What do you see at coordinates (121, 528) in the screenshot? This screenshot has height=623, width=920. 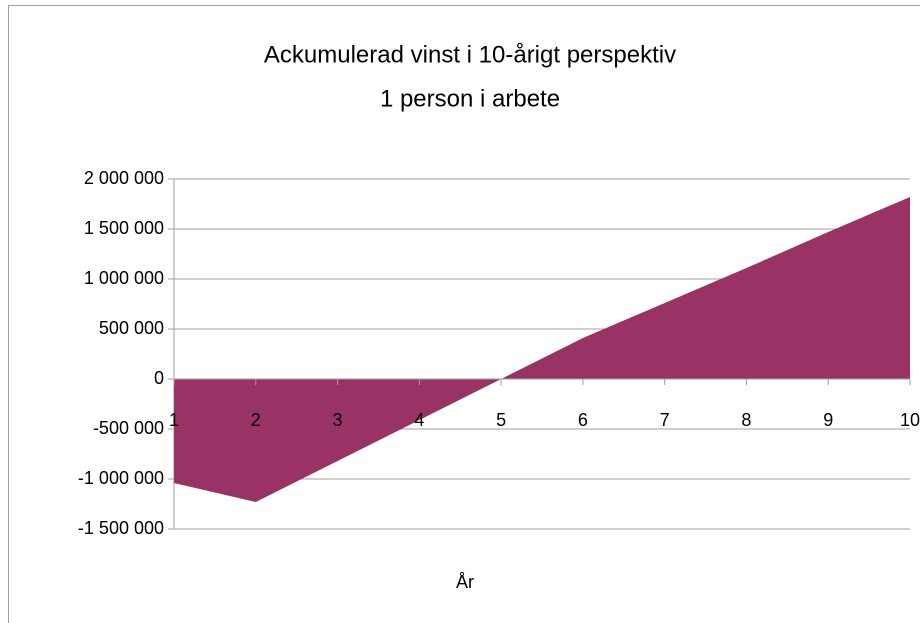 I see `y-tick-label: -1 500 000` at bounding box center [121, 528].